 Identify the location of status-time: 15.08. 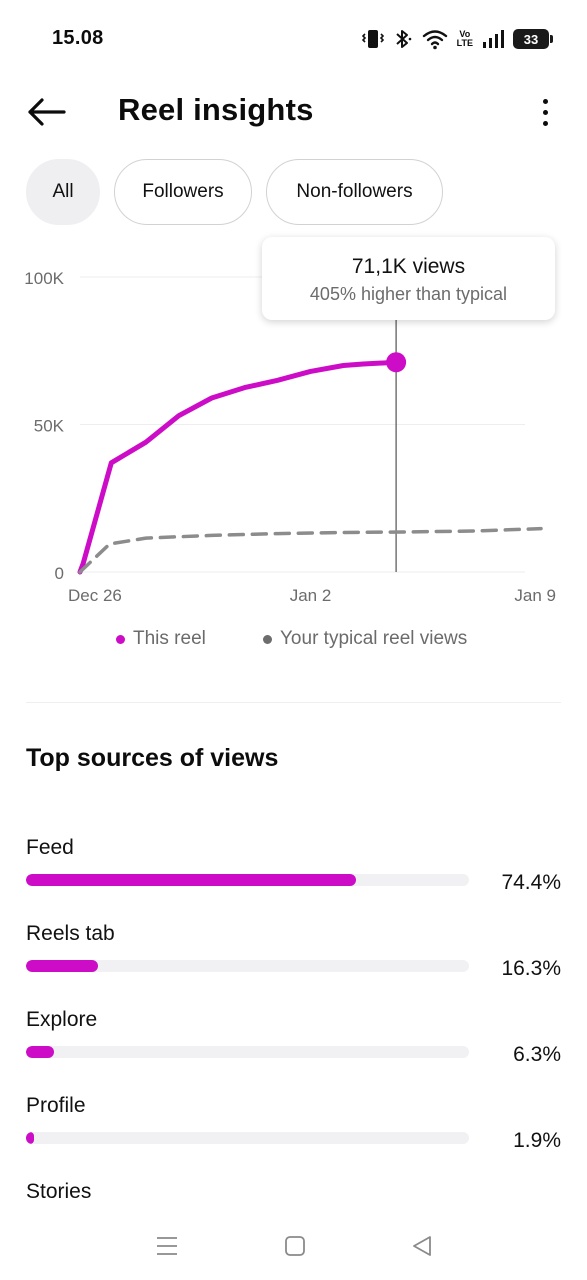
(78, 38).